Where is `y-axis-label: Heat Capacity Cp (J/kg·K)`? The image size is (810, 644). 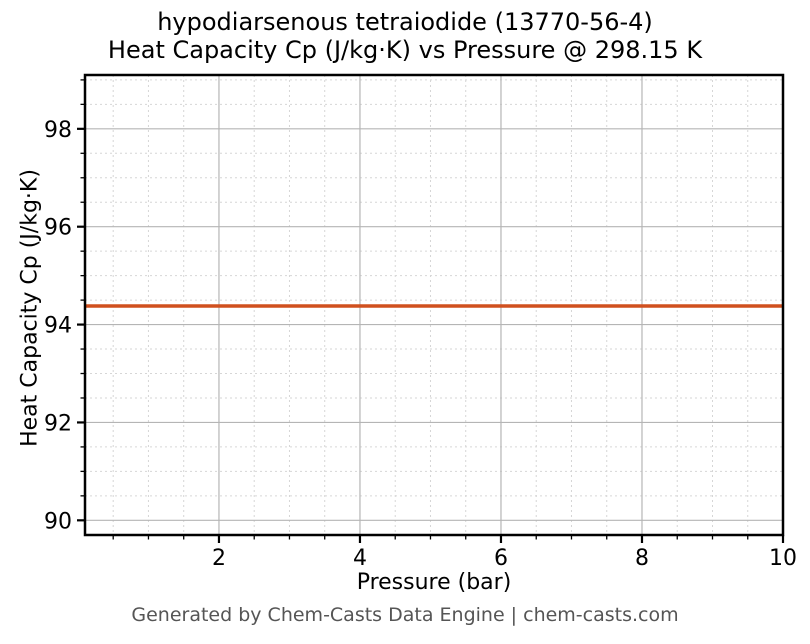
y-axis-label: Heat Capacity Cp (J/kg·K) is located at coordinates (30, 308).